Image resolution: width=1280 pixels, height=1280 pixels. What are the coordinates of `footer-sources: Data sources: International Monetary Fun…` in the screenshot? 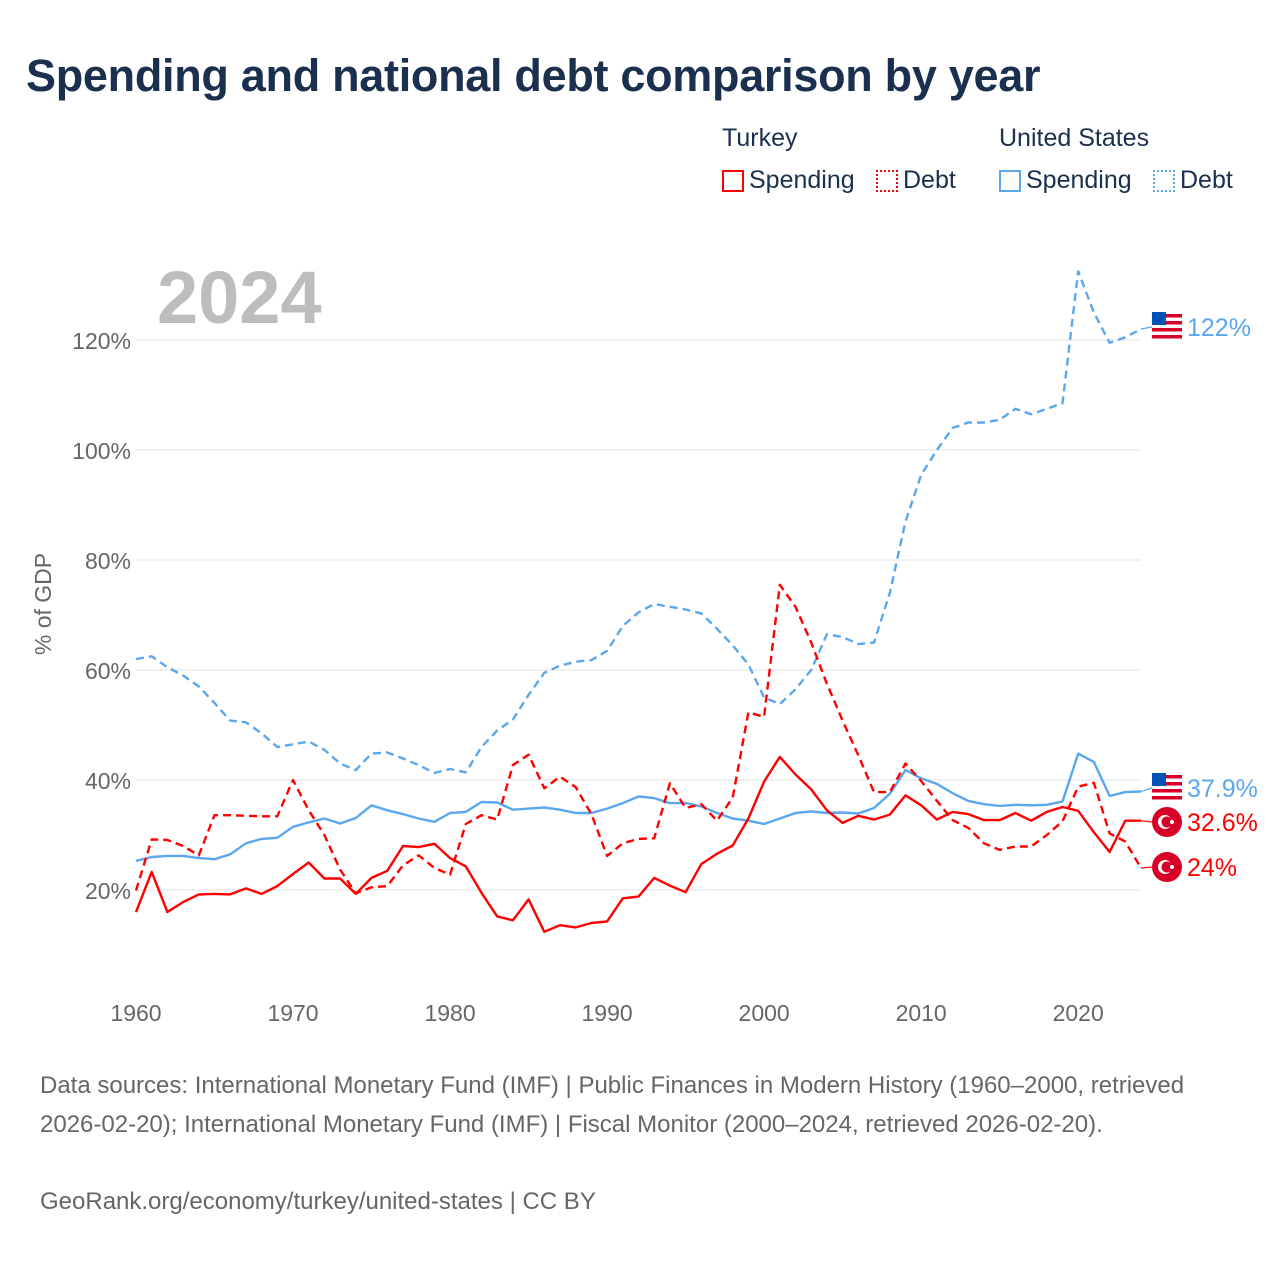 It's located at (612, 1105).